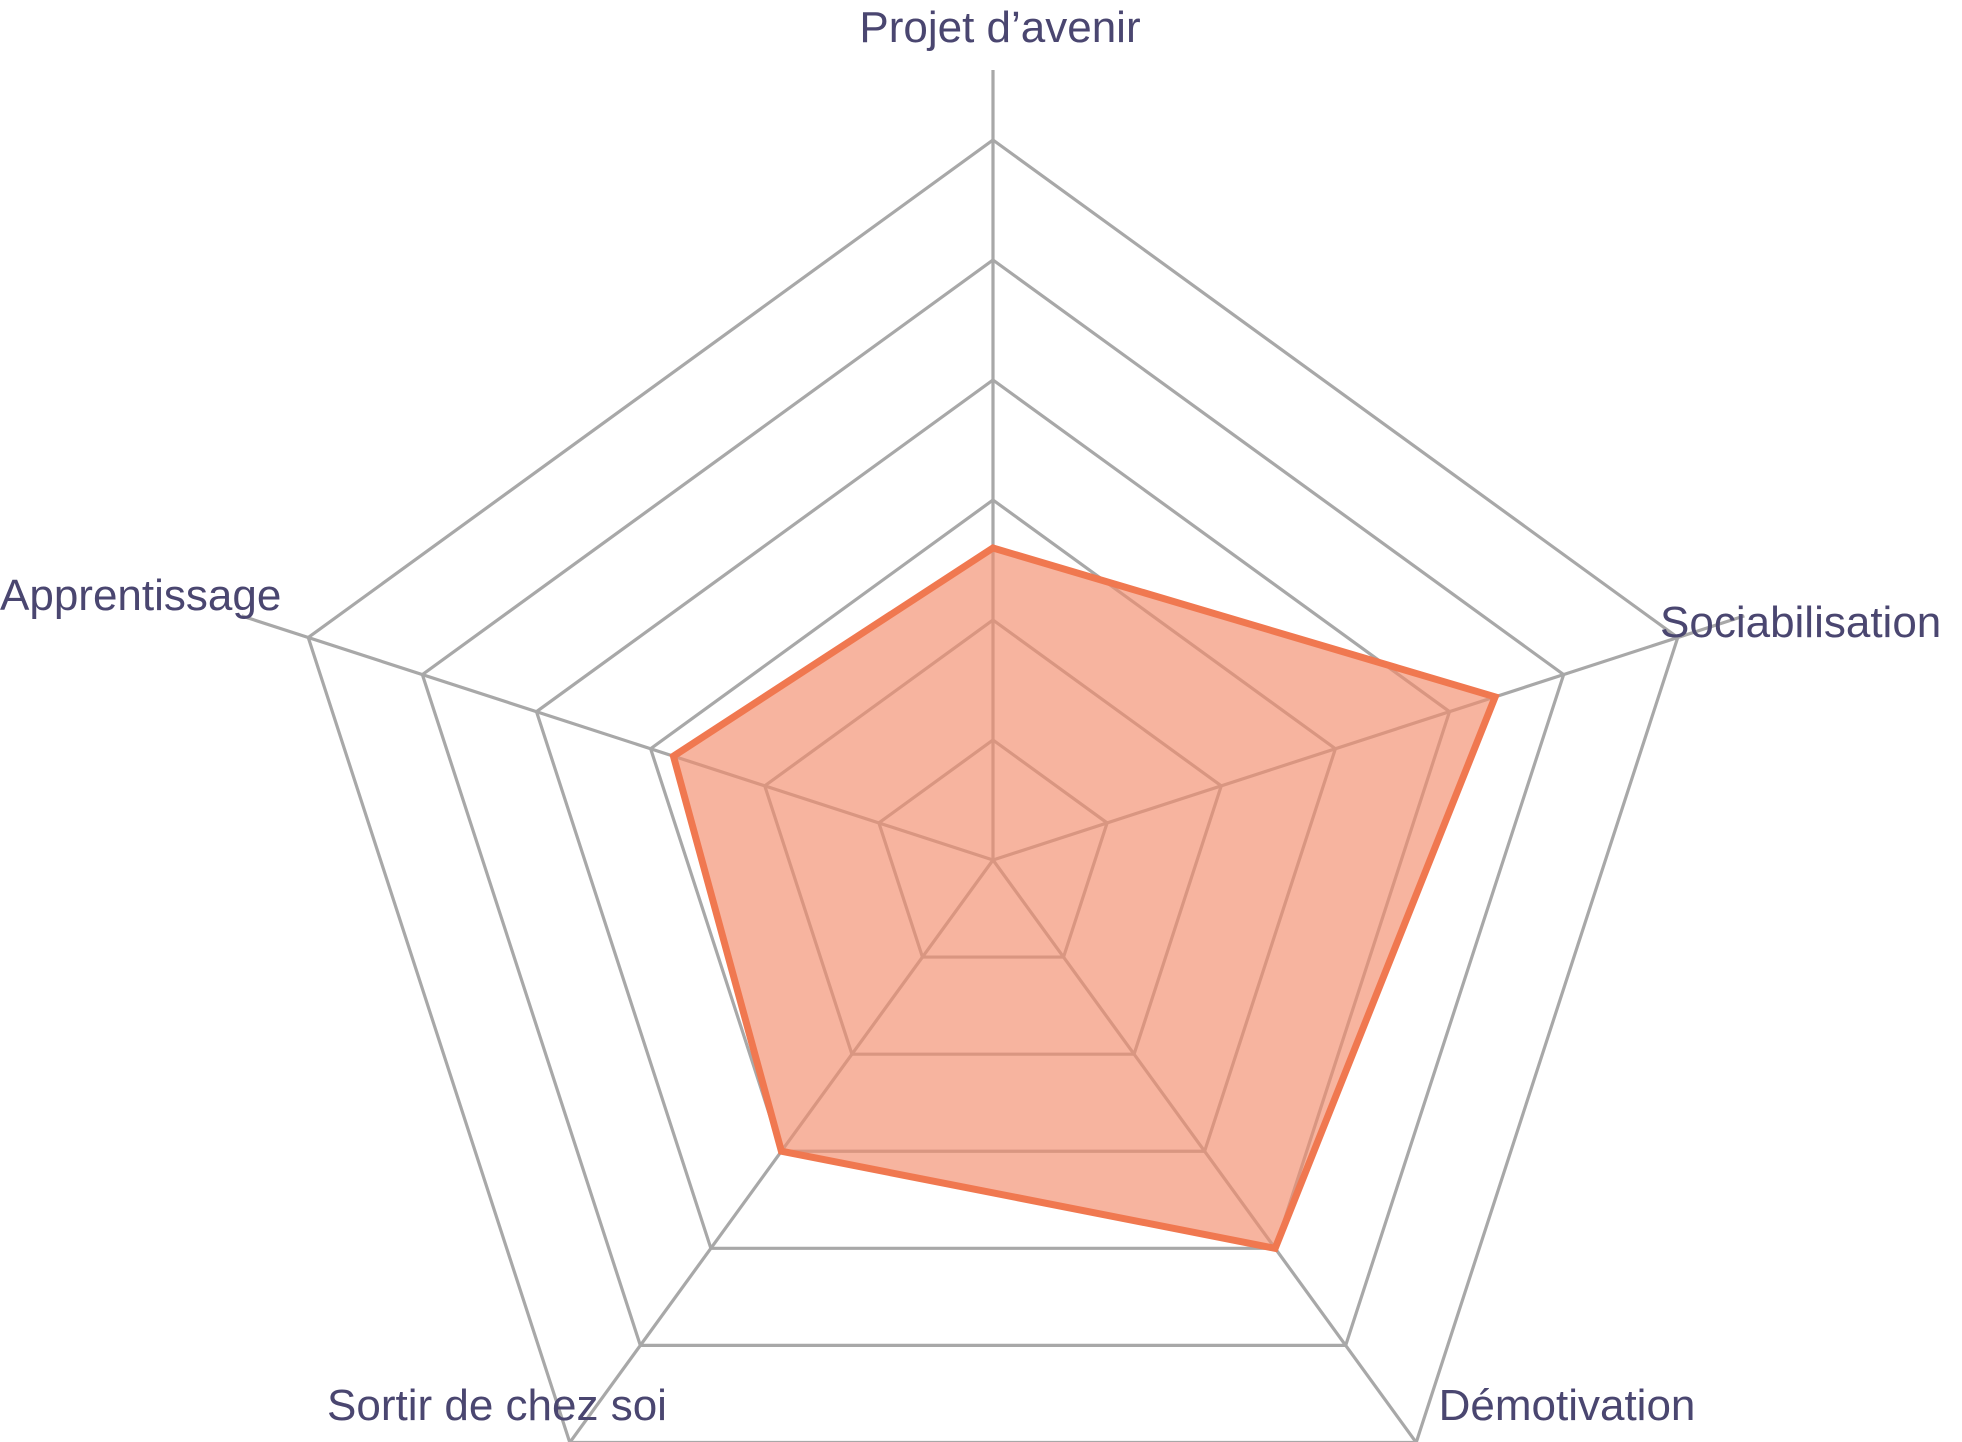 The image size is (1962, 1442). What do you see at coordinates (999, 27) in the screenshot?
I see `axis-label-0: Projet d’avenir` at bounding box center [999, 27].